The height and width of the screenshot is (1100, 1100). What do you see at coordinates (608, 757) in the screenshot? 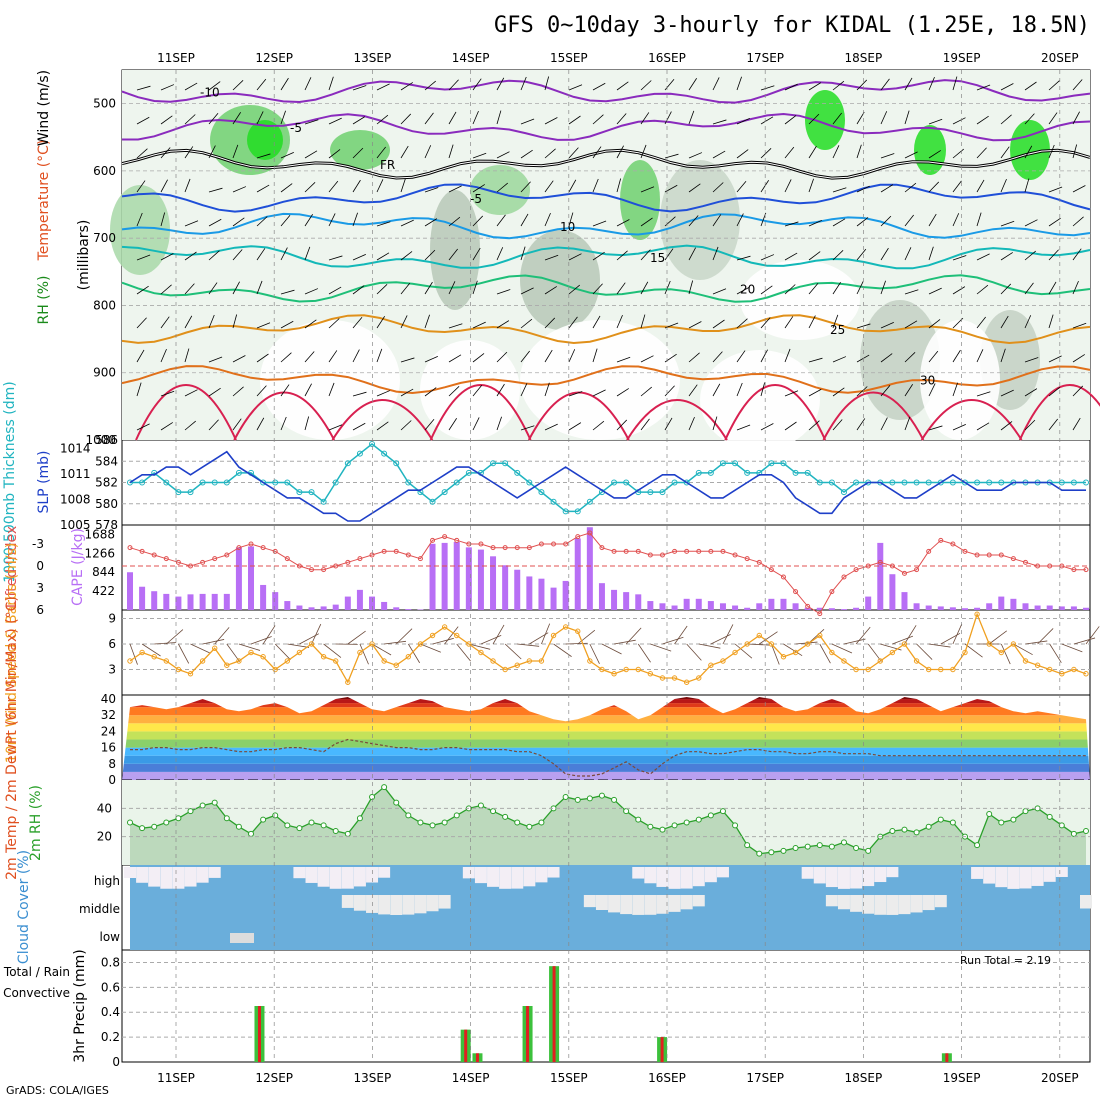
I see `dewpoint-line` at bounding box center [608, 757].